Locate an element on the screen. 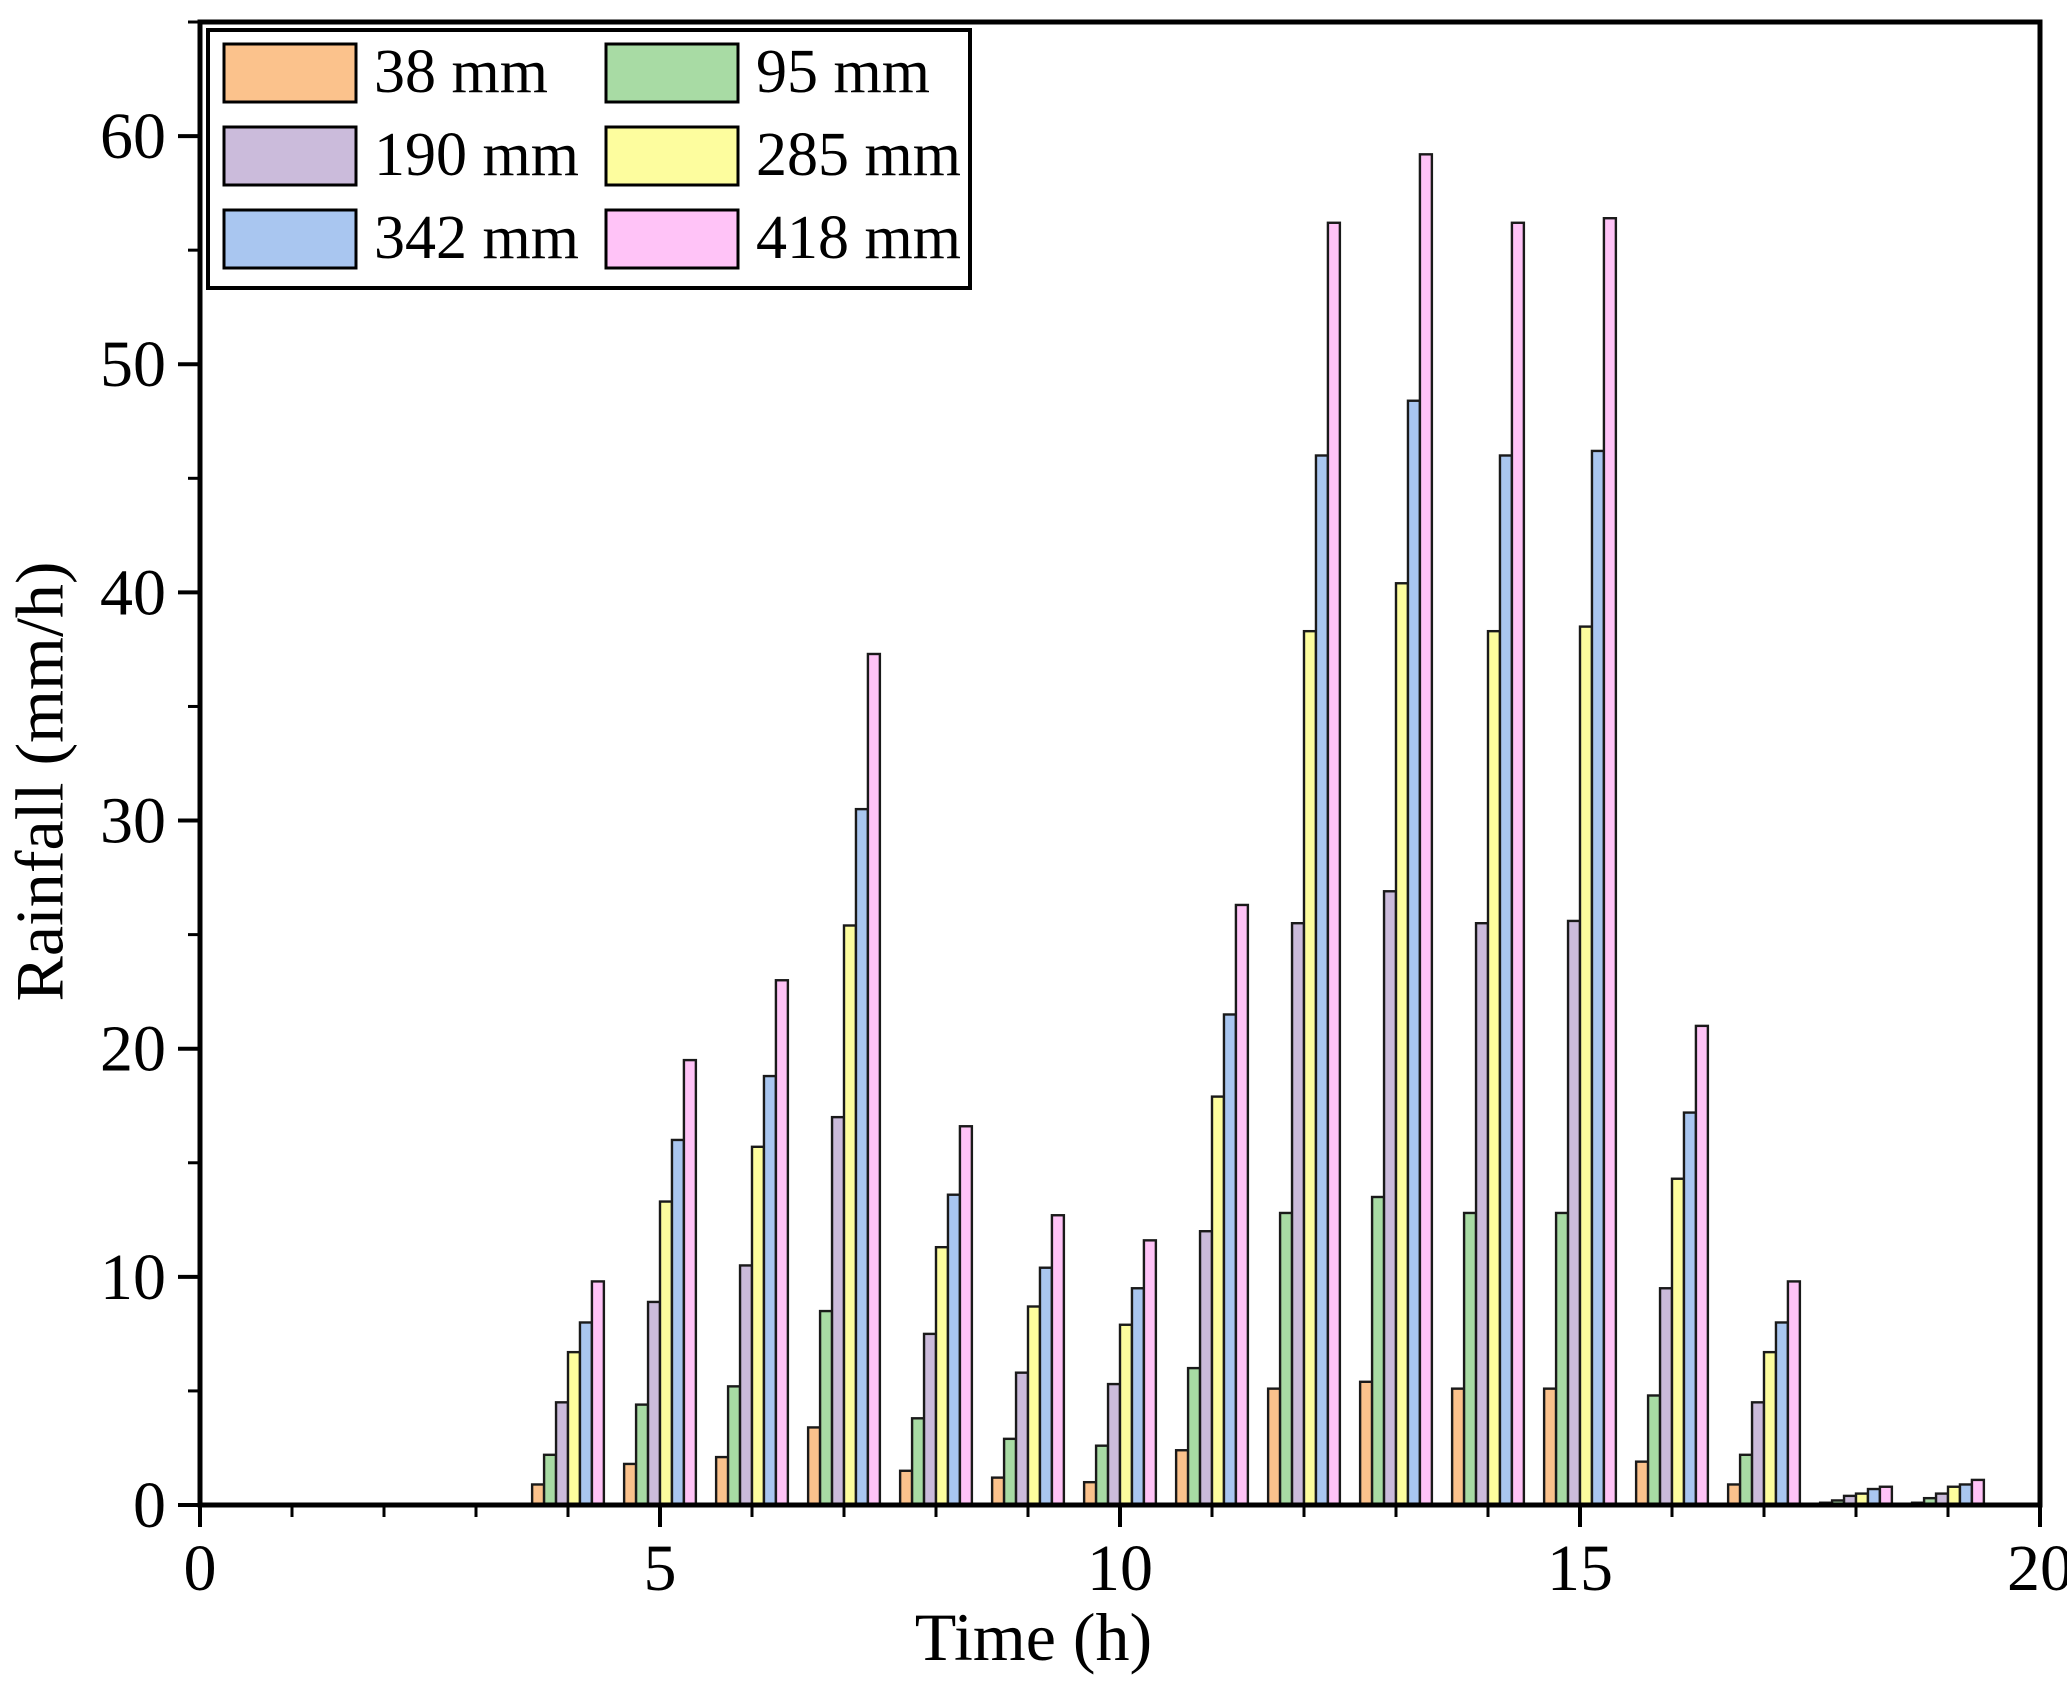  bar-95mm-h15 is located at coordinates (1562, 1359).